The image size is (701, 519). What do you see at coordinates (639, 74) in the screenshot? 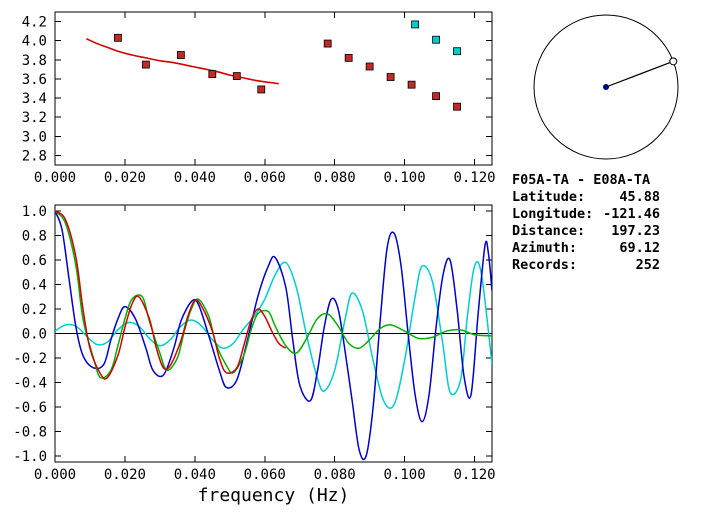
I see `azimuth-line` at bounding box center [639, 74].